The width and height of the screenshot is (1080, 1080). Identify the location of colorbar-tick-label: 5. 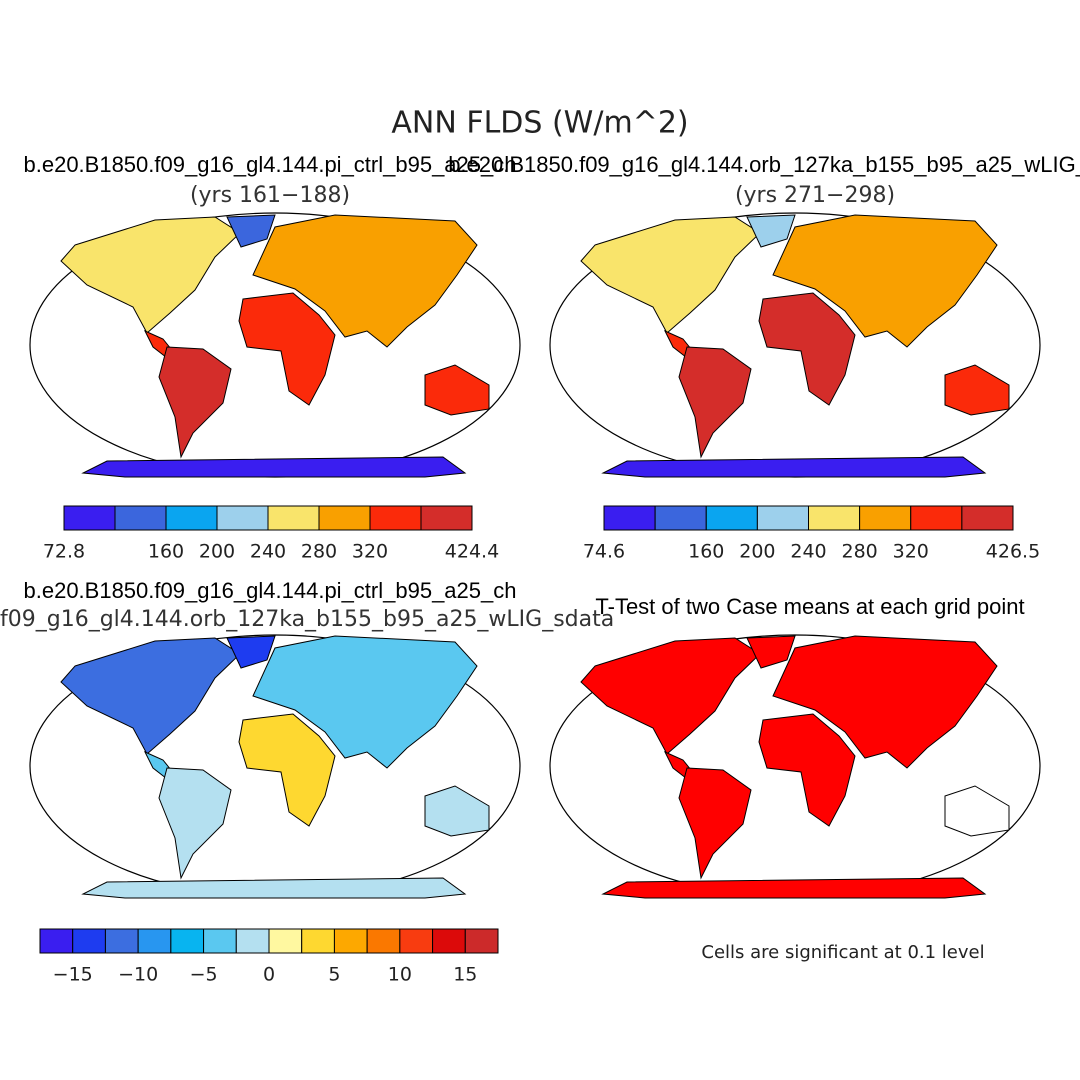
(334, 975).